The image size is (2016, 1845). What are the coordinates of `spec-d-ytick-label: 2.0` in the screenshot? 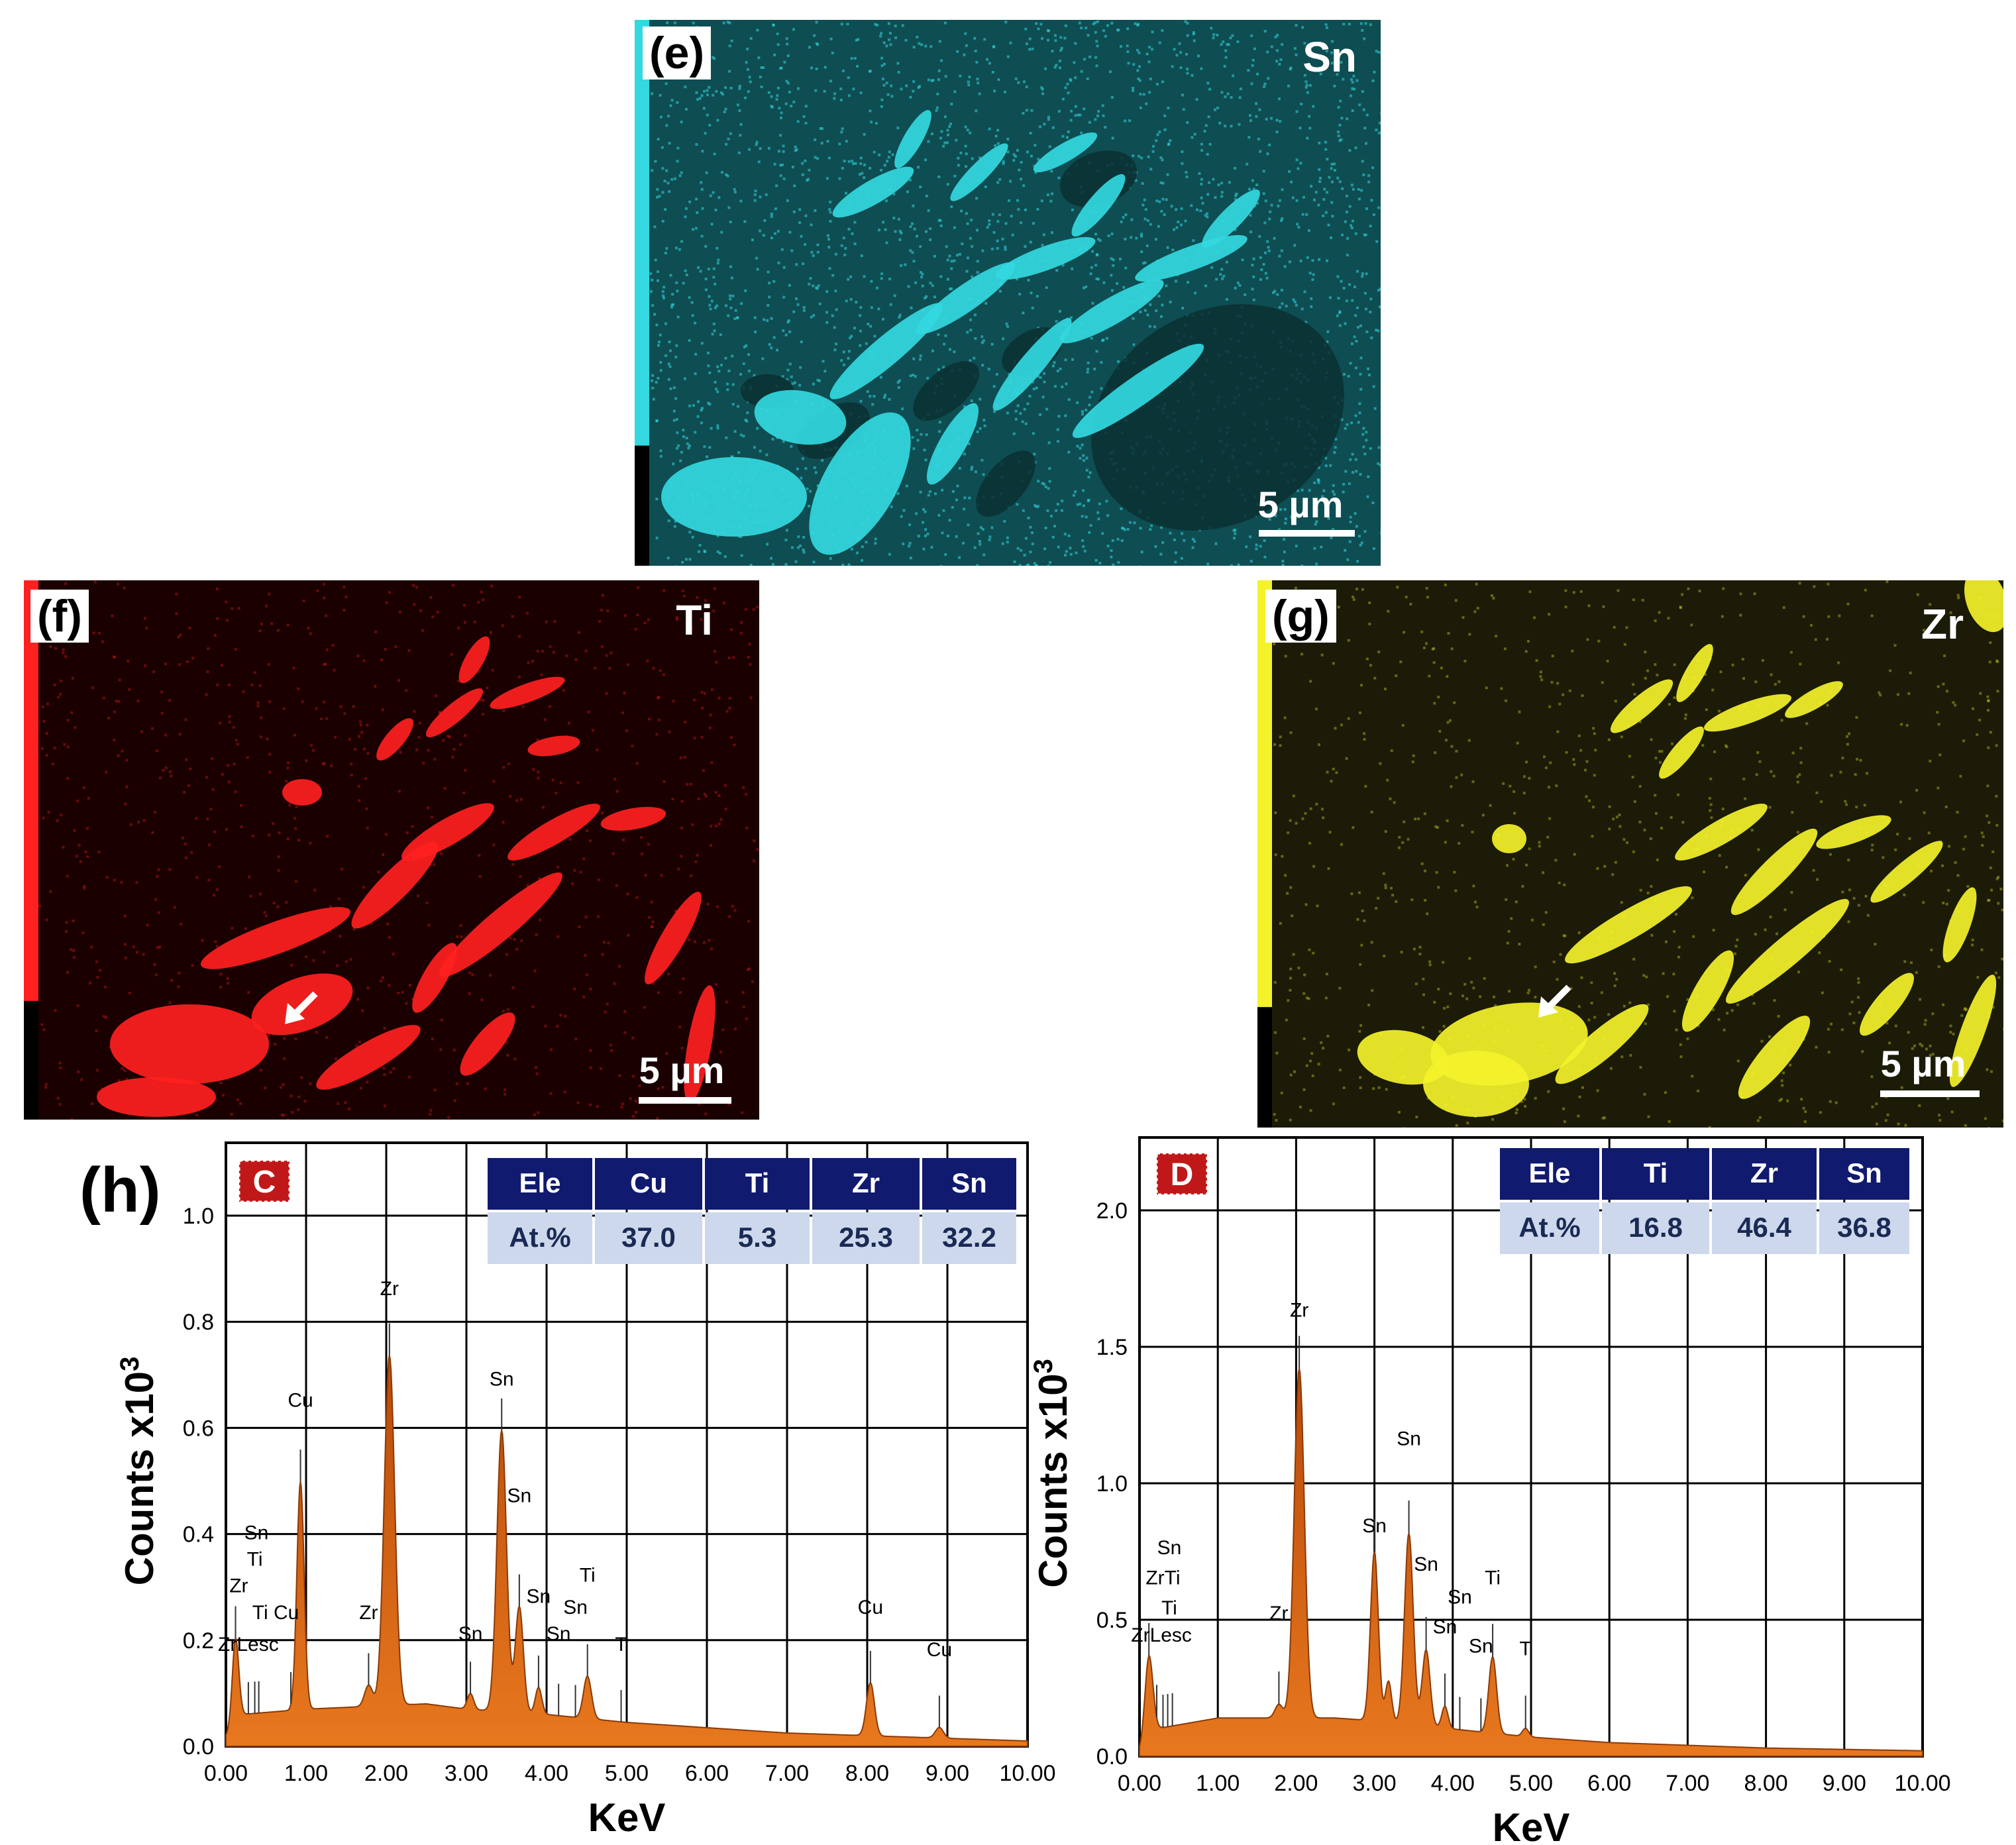 It's located at (1112, 1211).